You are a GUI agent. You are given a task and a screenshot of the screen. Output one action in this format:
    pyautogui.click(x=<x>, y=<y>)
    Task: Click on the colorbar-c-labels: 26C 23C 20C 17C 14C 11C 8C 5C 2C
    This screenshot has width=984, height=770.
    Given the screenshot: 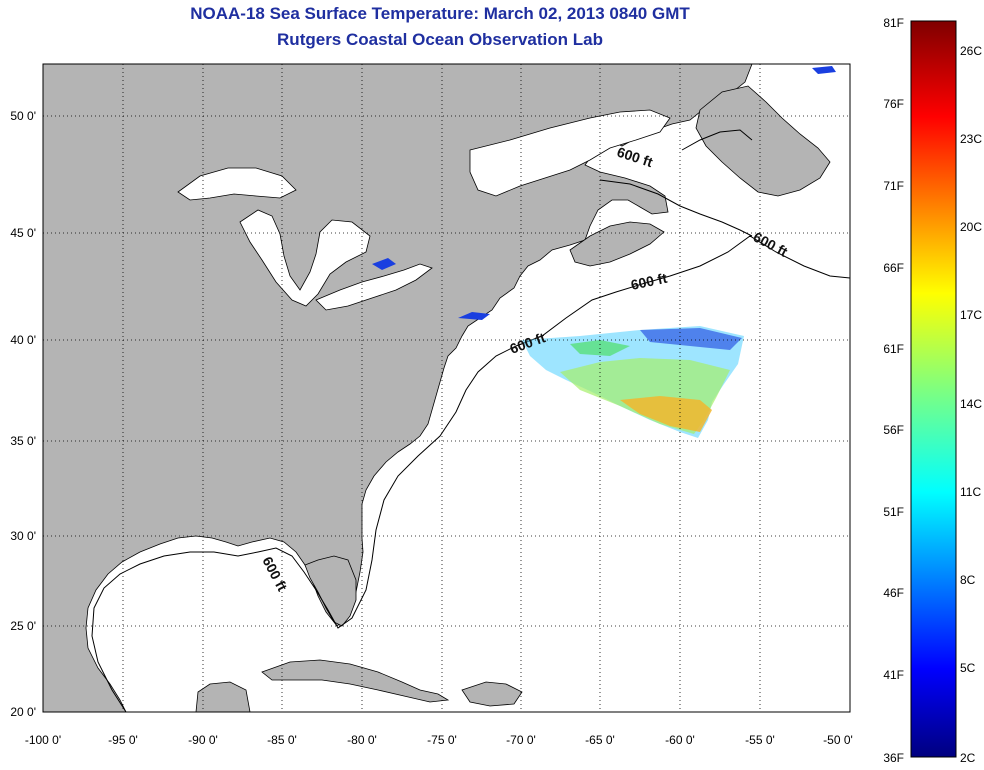 What is the action you would take?
    pyautogui.click(x=971, y=404)
    